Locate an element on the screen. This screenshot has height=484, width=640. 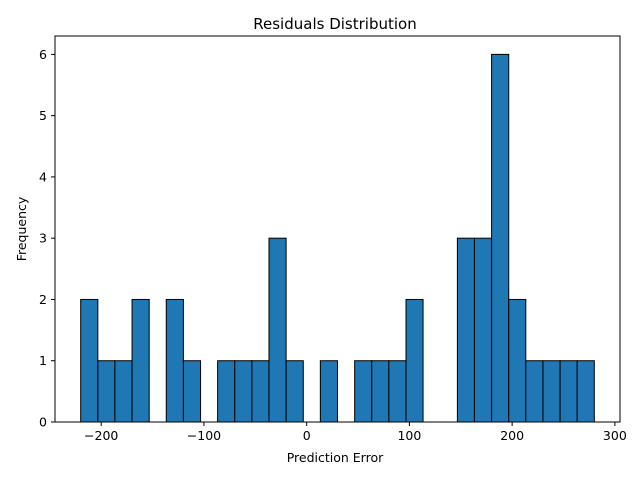
x-tick-label: −100 is located at coordinates (204, 435).